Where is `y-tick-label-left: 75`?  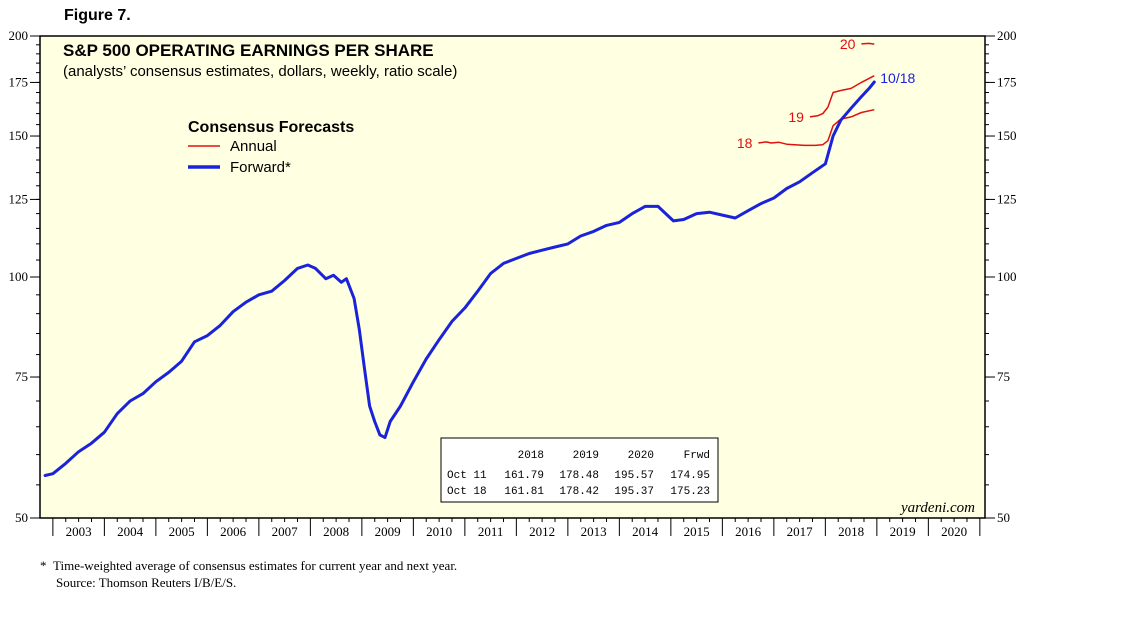 y-tick-label-left: 75 is located at coordinates (21, 376).